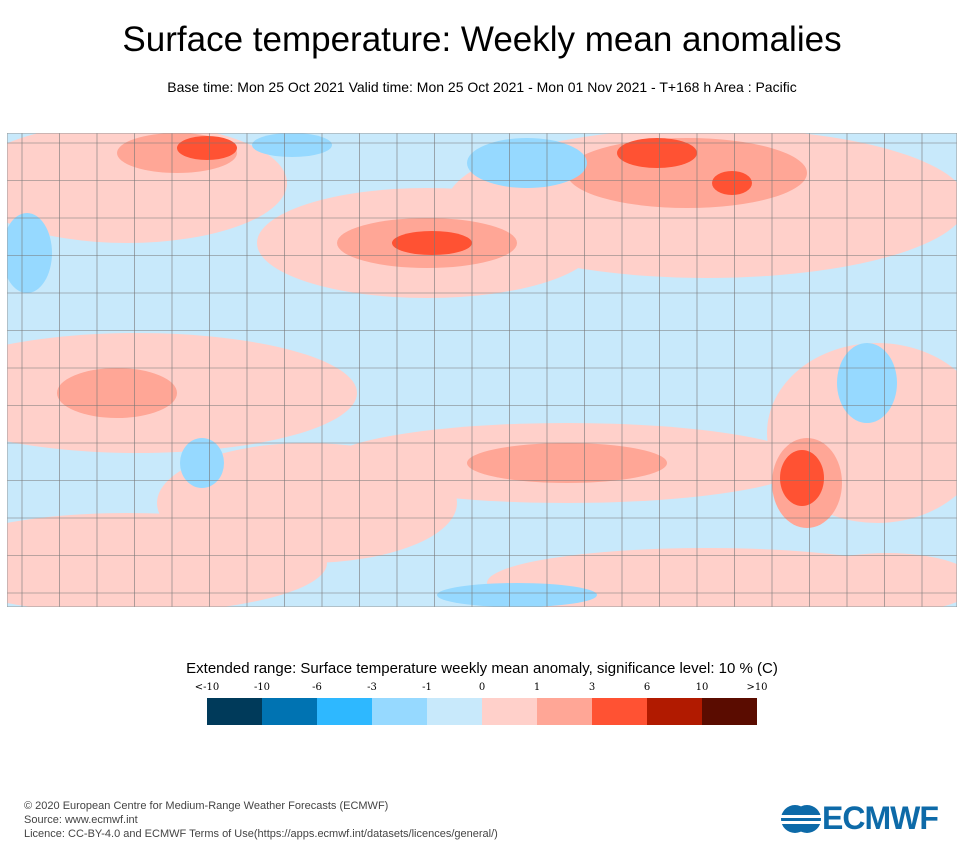 The image size is (964, 868). I want to click on ecmwf-logo-icon, so click(801, 818).